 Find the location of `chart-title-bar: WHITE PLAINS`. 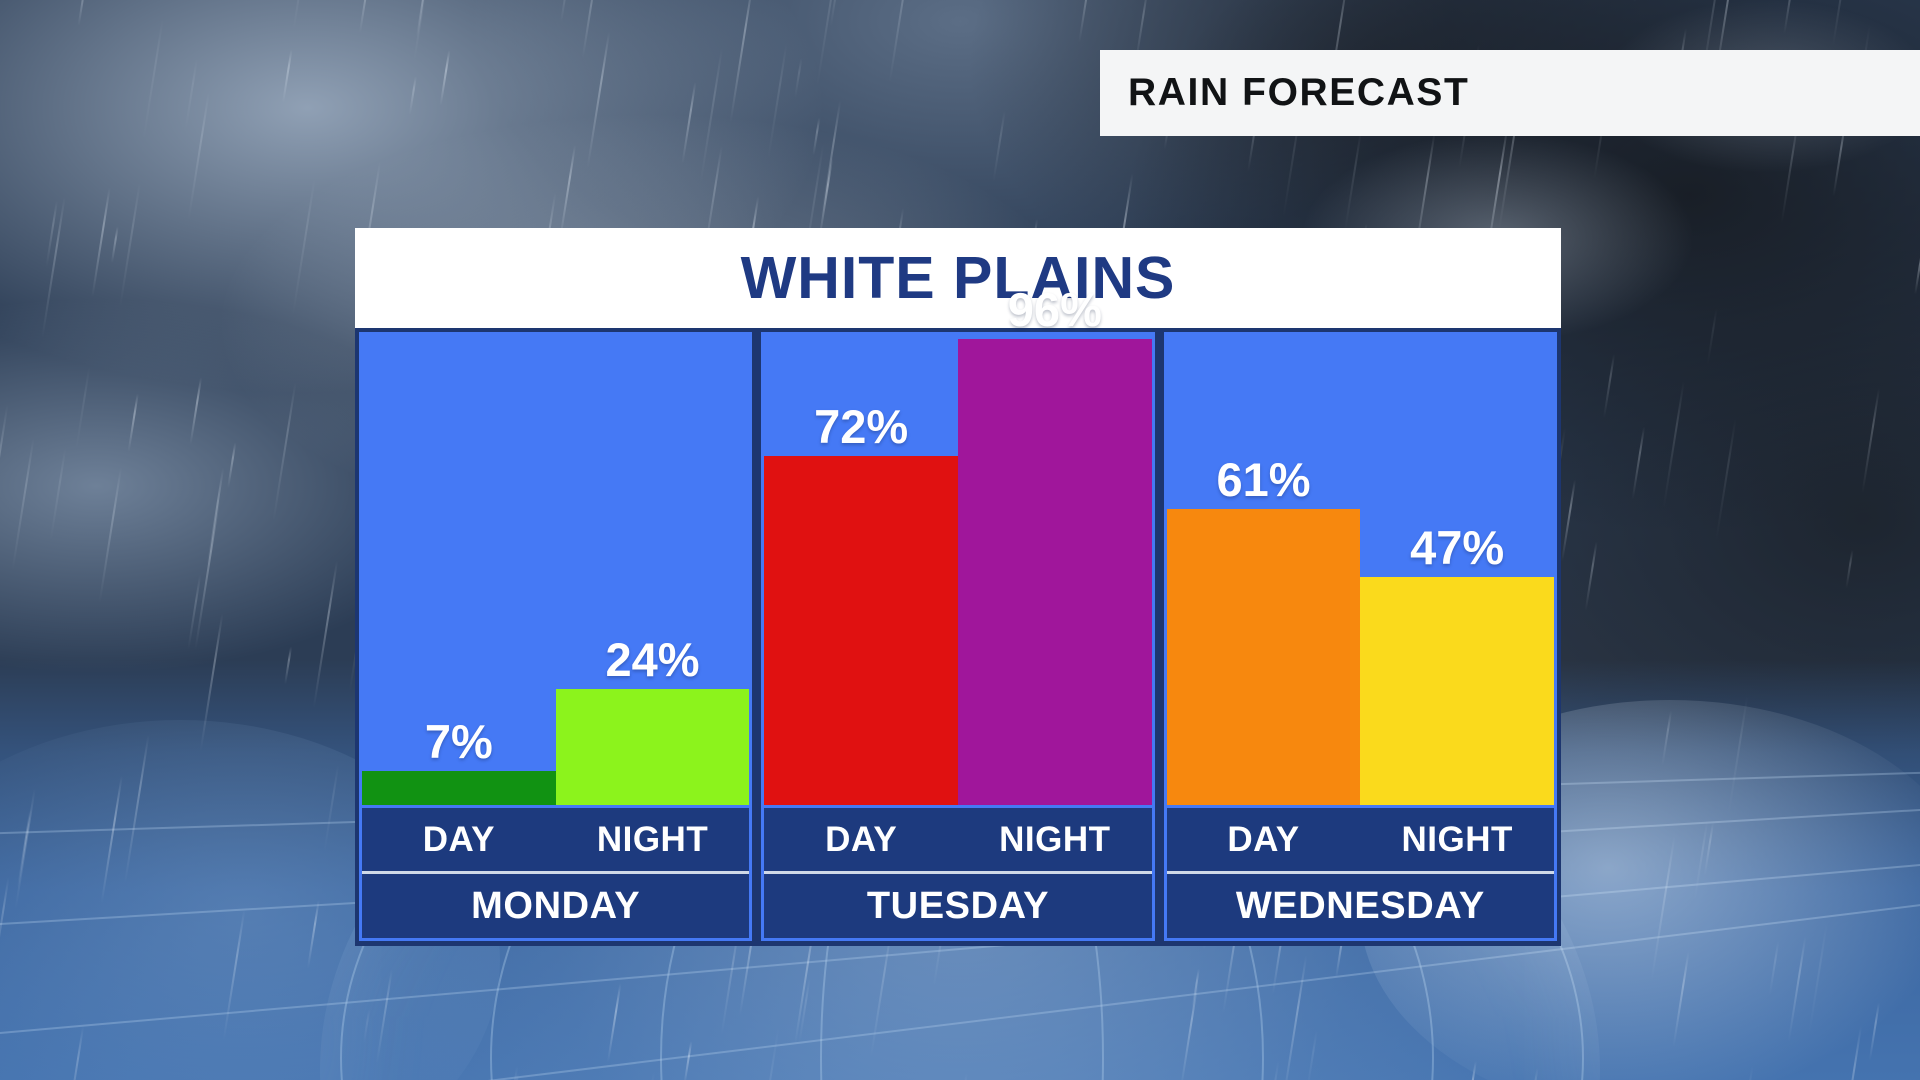

chart-title-bar: WHITE PLAINS is located at coordinates (958, 278).